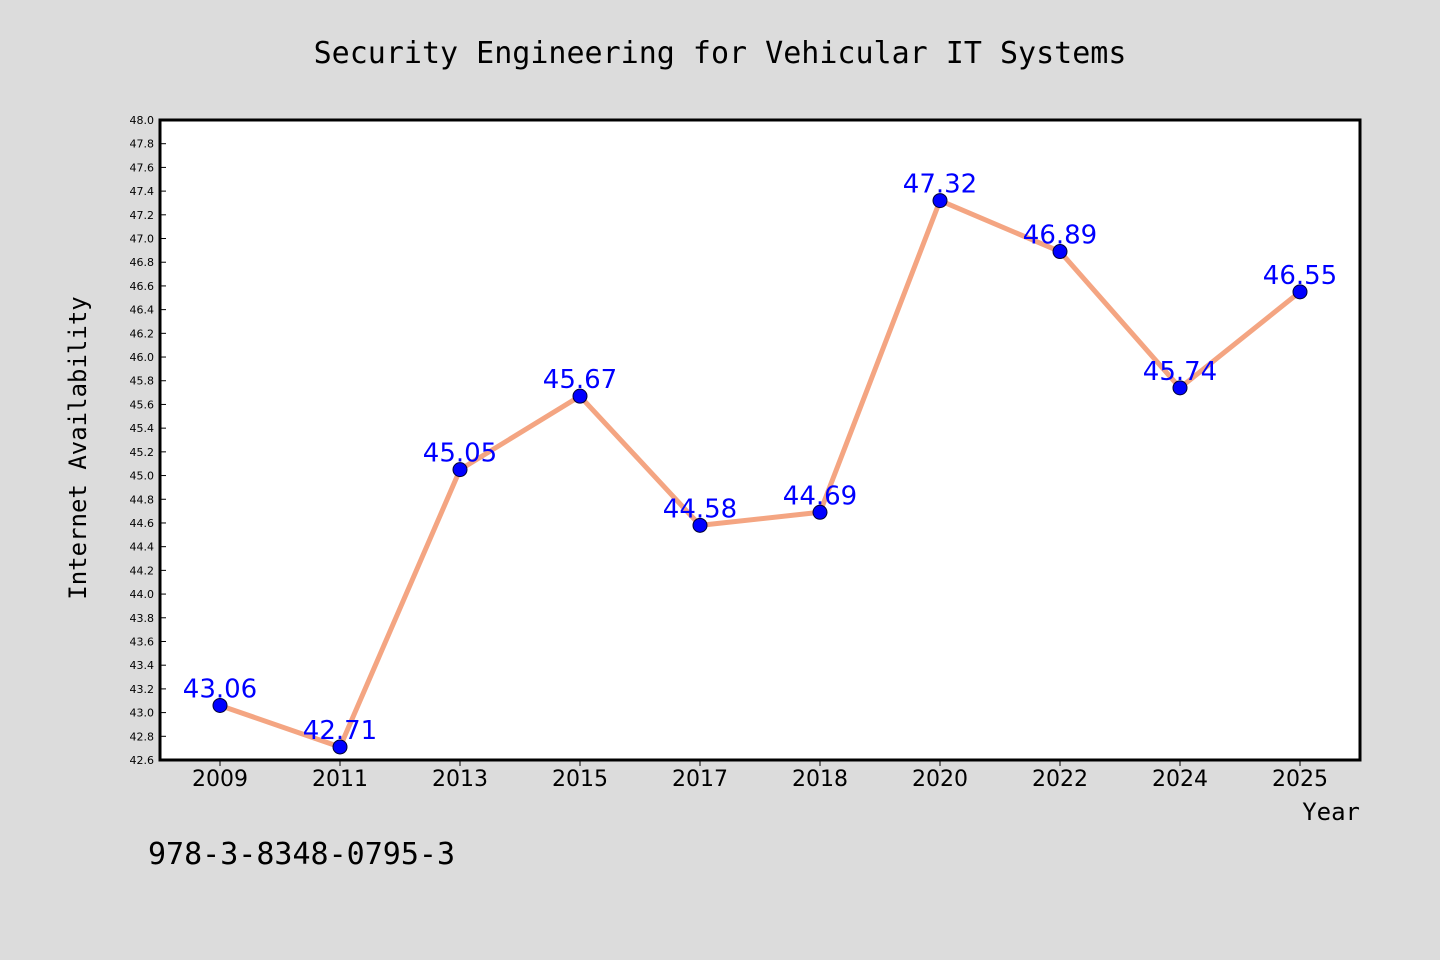  Describe the element at coordinates (142, 594) in the screenshot. I see `y-tick-label: 44.0` at that location.